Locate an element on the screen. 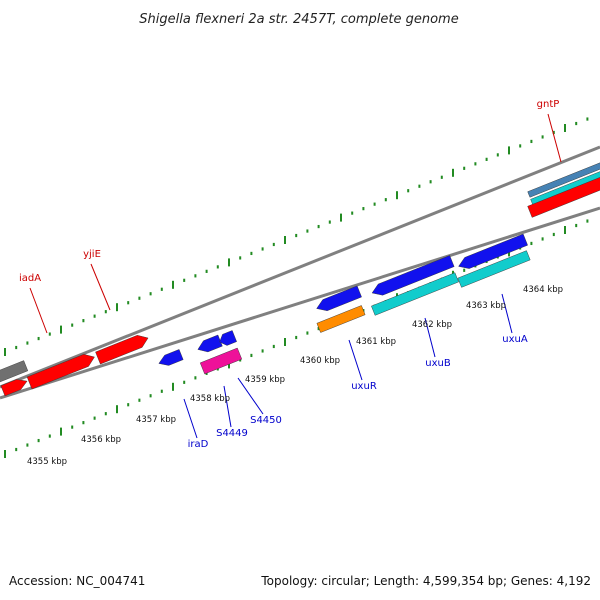  forward-gene-label: gntP is located at coordinates (548, 104).